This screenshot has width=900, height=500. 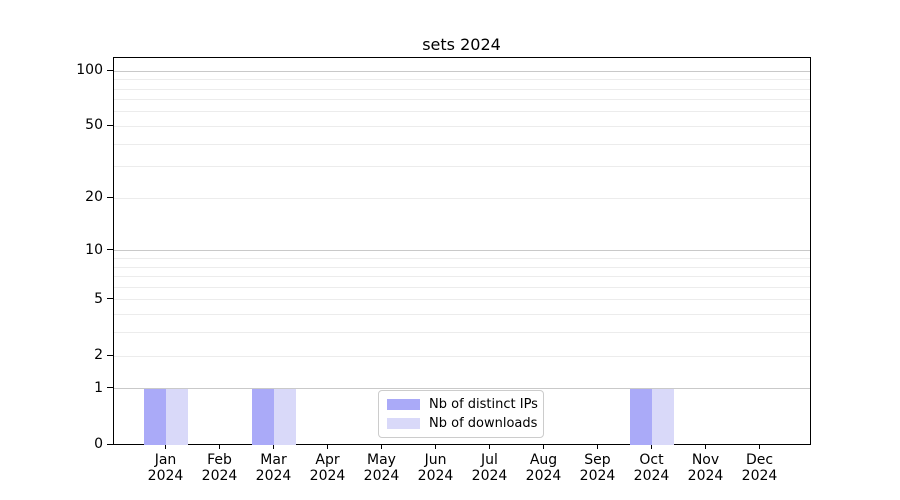 What do you see at coordinates (262, 416) in the screenshot?
I see `bar-distinct-ips-mar` at bounding box center [262, 416].